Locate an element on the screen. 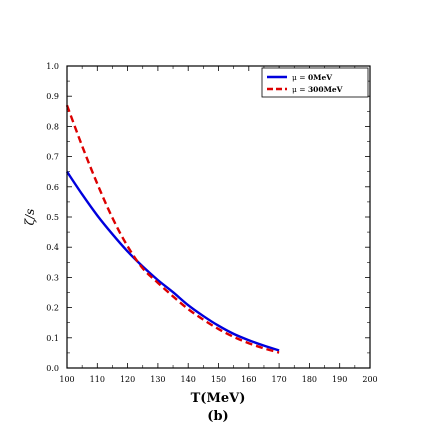 Image resolution: width=436 pixels, height=436 pixels. y-tick-label: 0.0 is located at coordinates (52, 368).